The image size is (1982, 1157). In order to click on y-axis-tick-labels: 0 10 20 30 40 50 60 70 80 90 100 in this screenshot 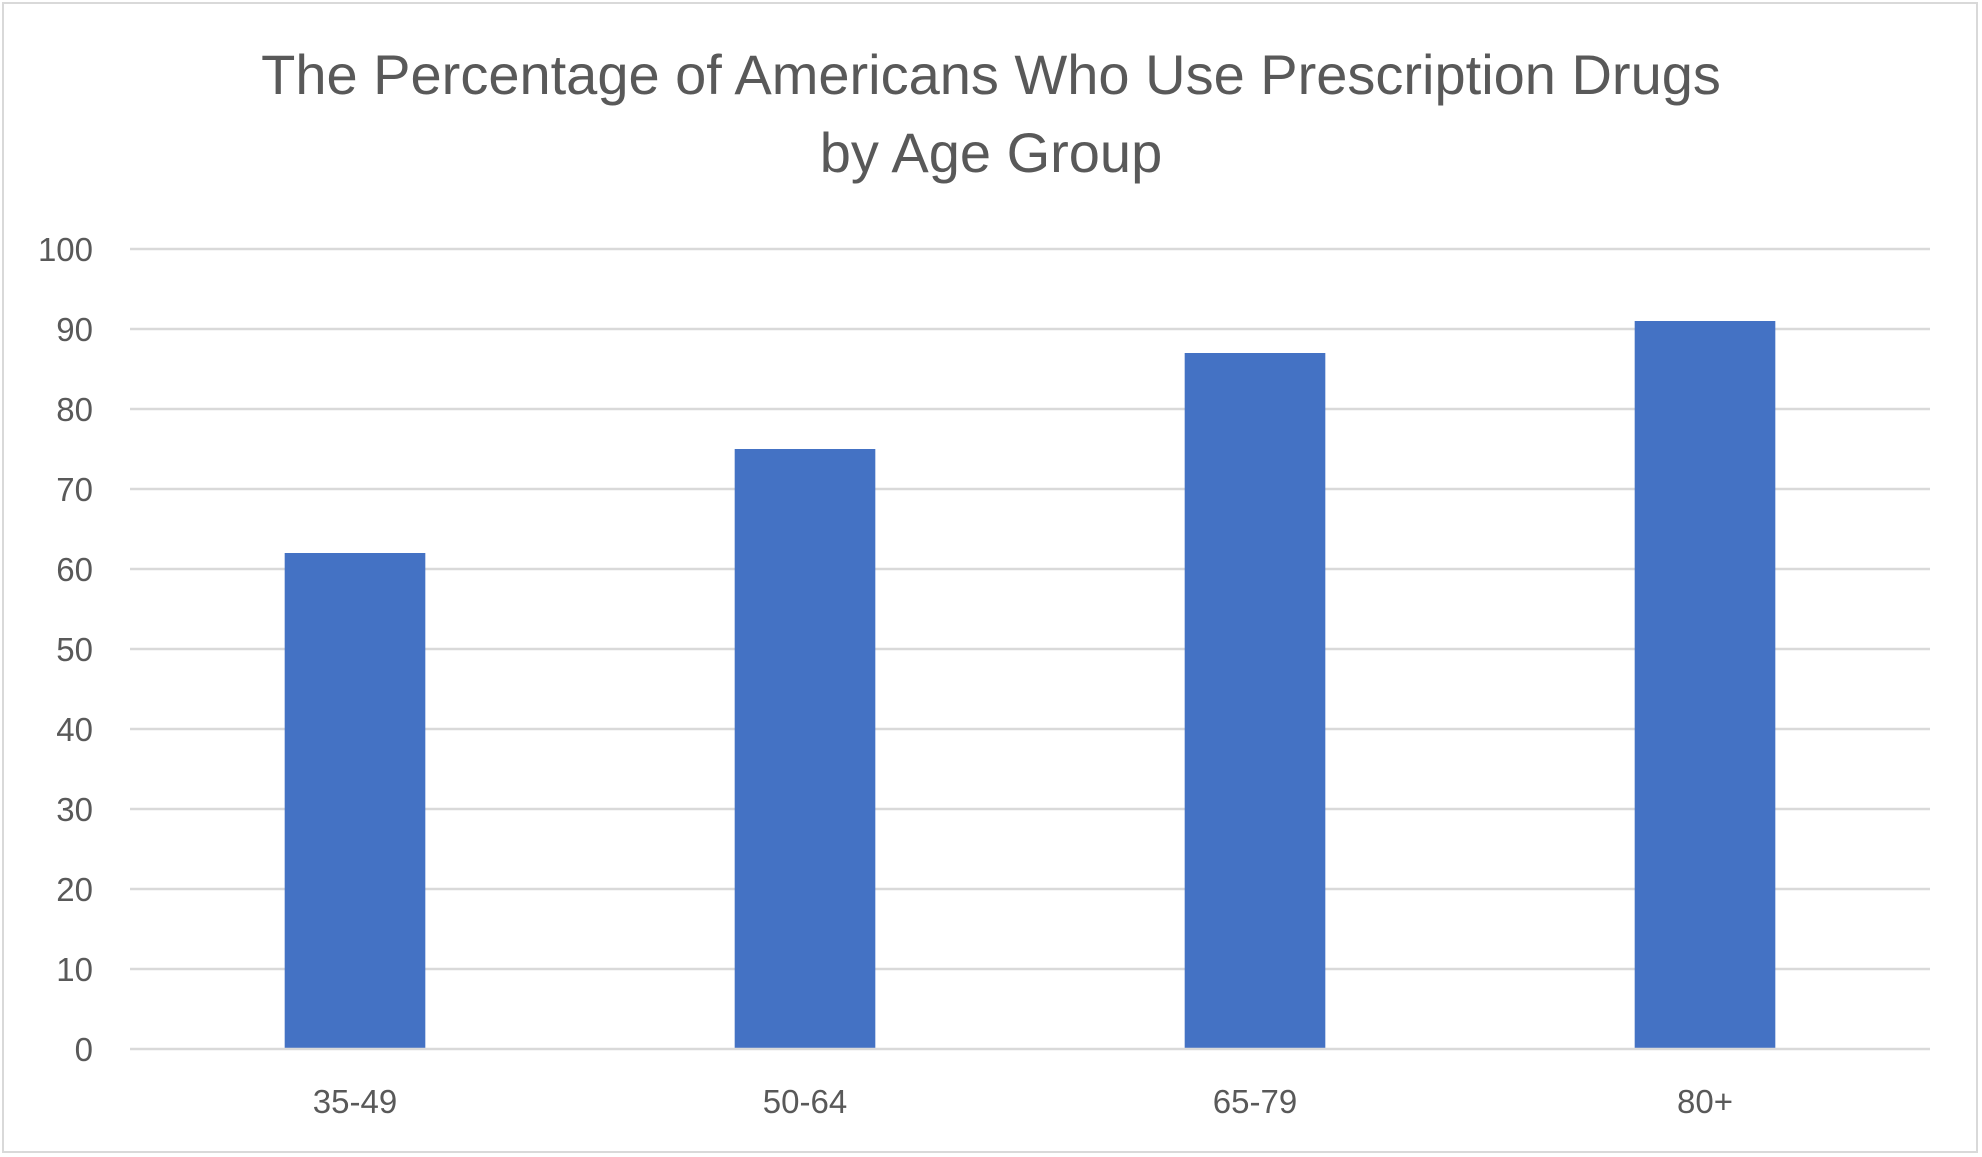, I will do `click(65, 649)`.